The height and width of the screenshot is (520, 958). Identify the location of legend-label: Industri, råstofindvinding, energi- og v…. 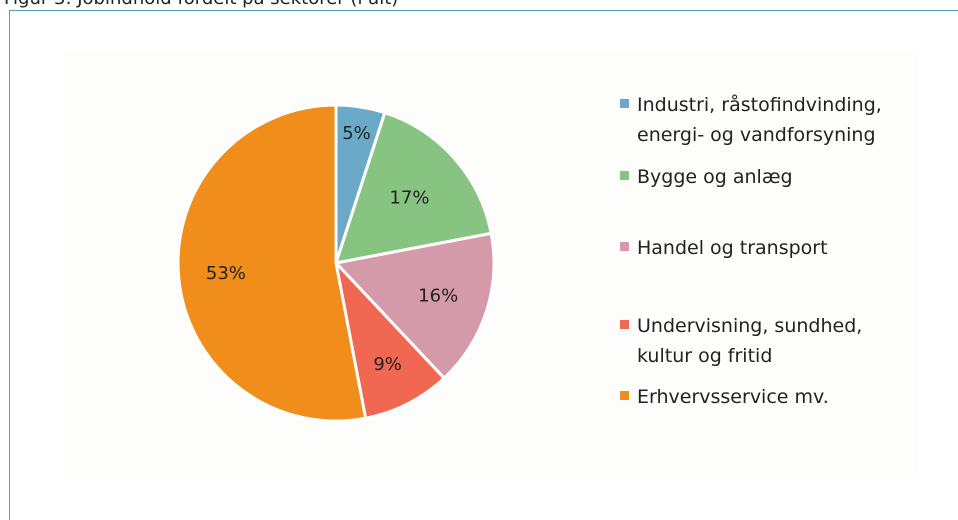
(759, 120).